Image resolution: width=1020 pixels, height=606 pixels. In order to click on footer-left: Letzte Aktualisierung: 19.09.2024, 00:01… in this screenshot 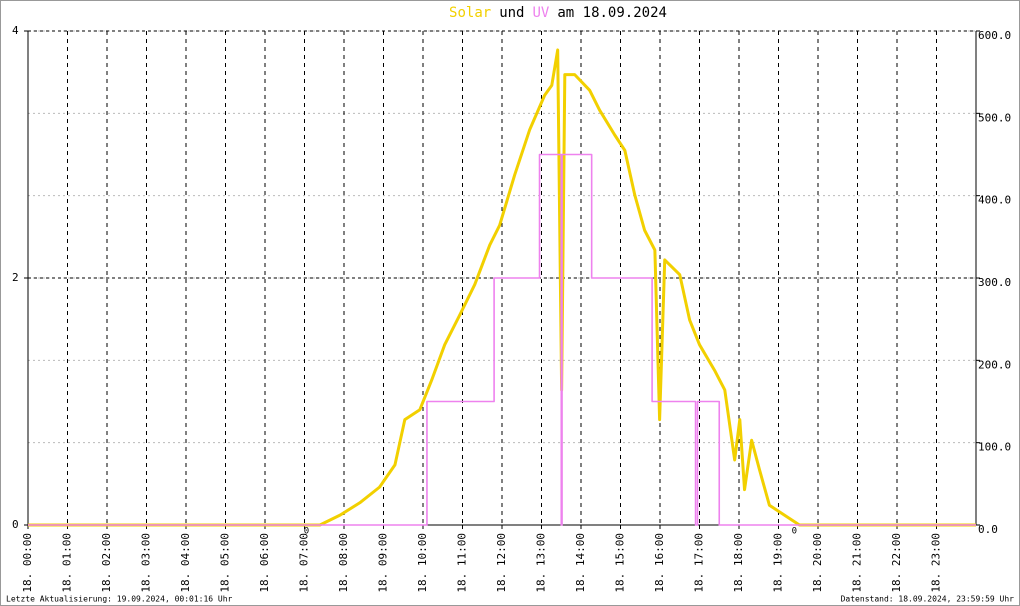, I will do `click(119, 599)`.